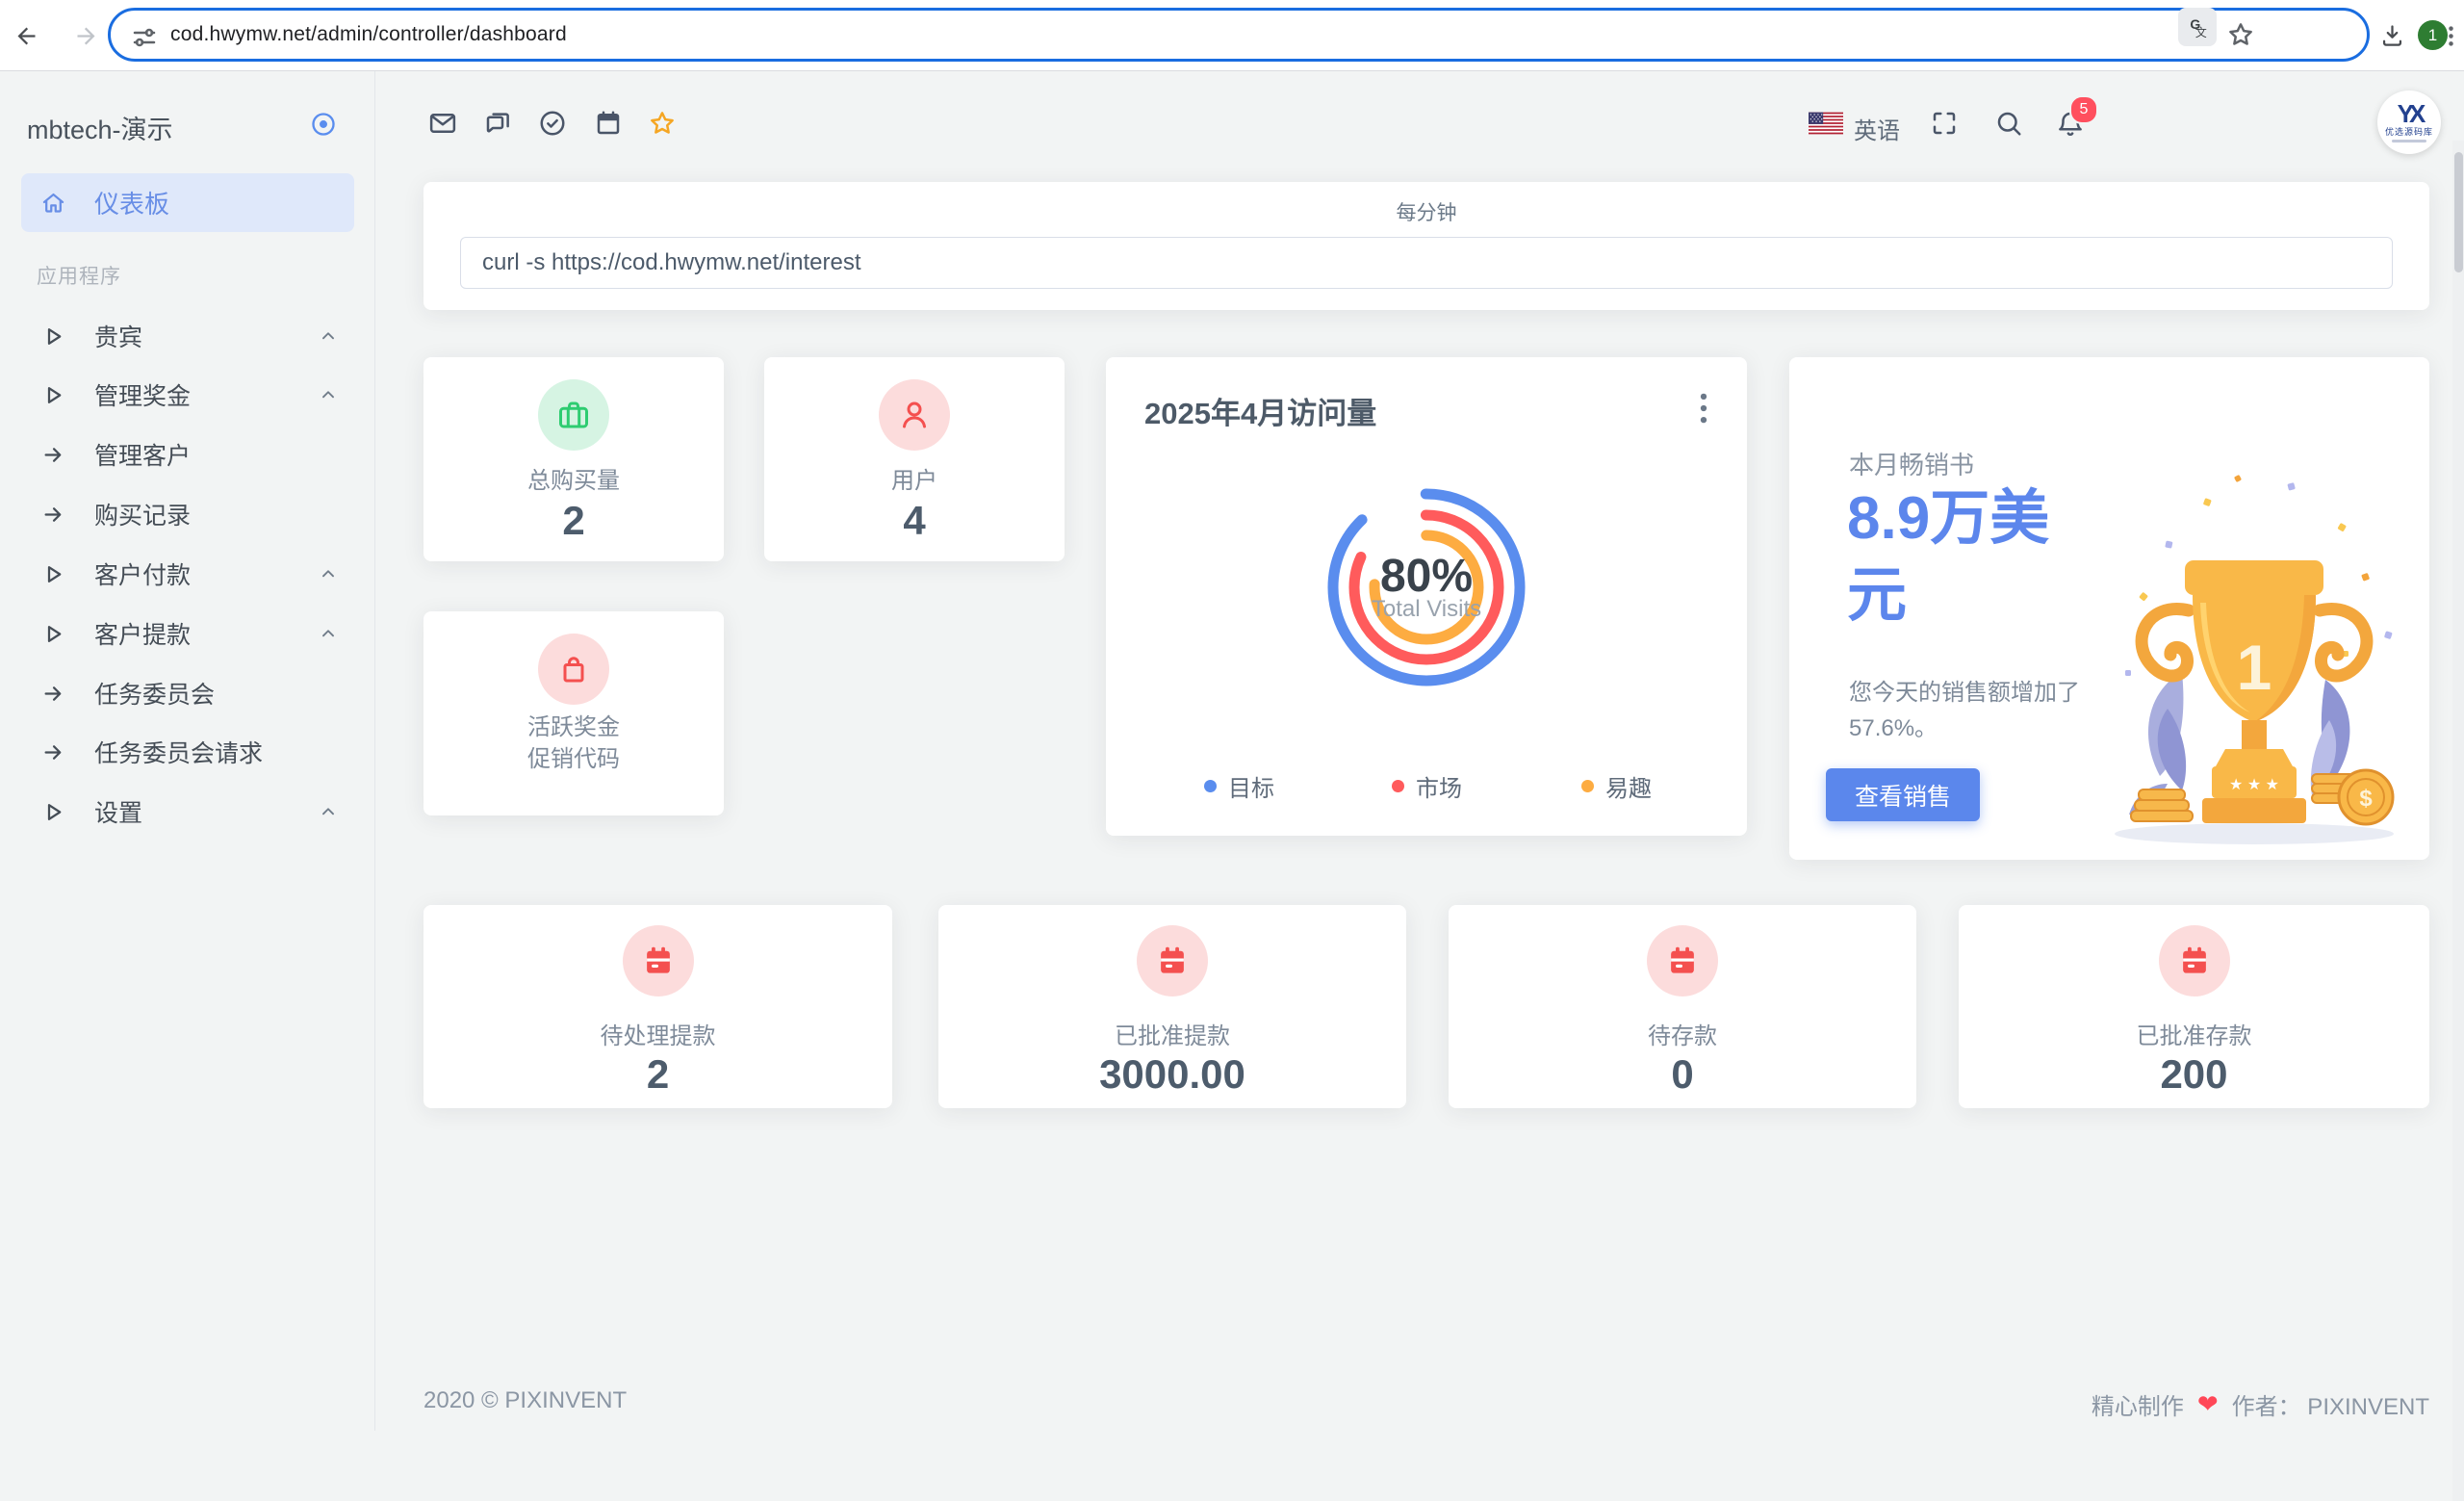  What do you see at coordinates (914, 481) in the screenshot?
I see `stat-label: 用户` at bounding box center [914, 481].